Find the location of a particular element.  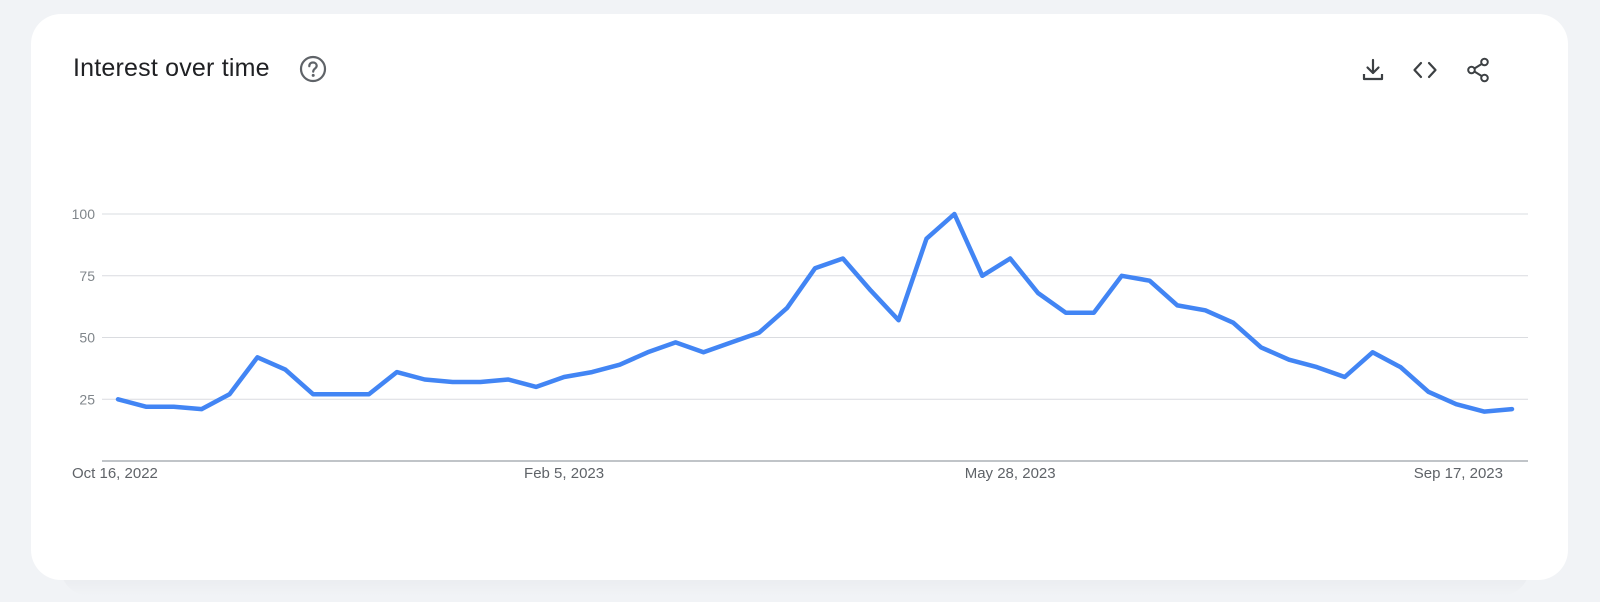

share-icon is located at coordinates (1478, 70).